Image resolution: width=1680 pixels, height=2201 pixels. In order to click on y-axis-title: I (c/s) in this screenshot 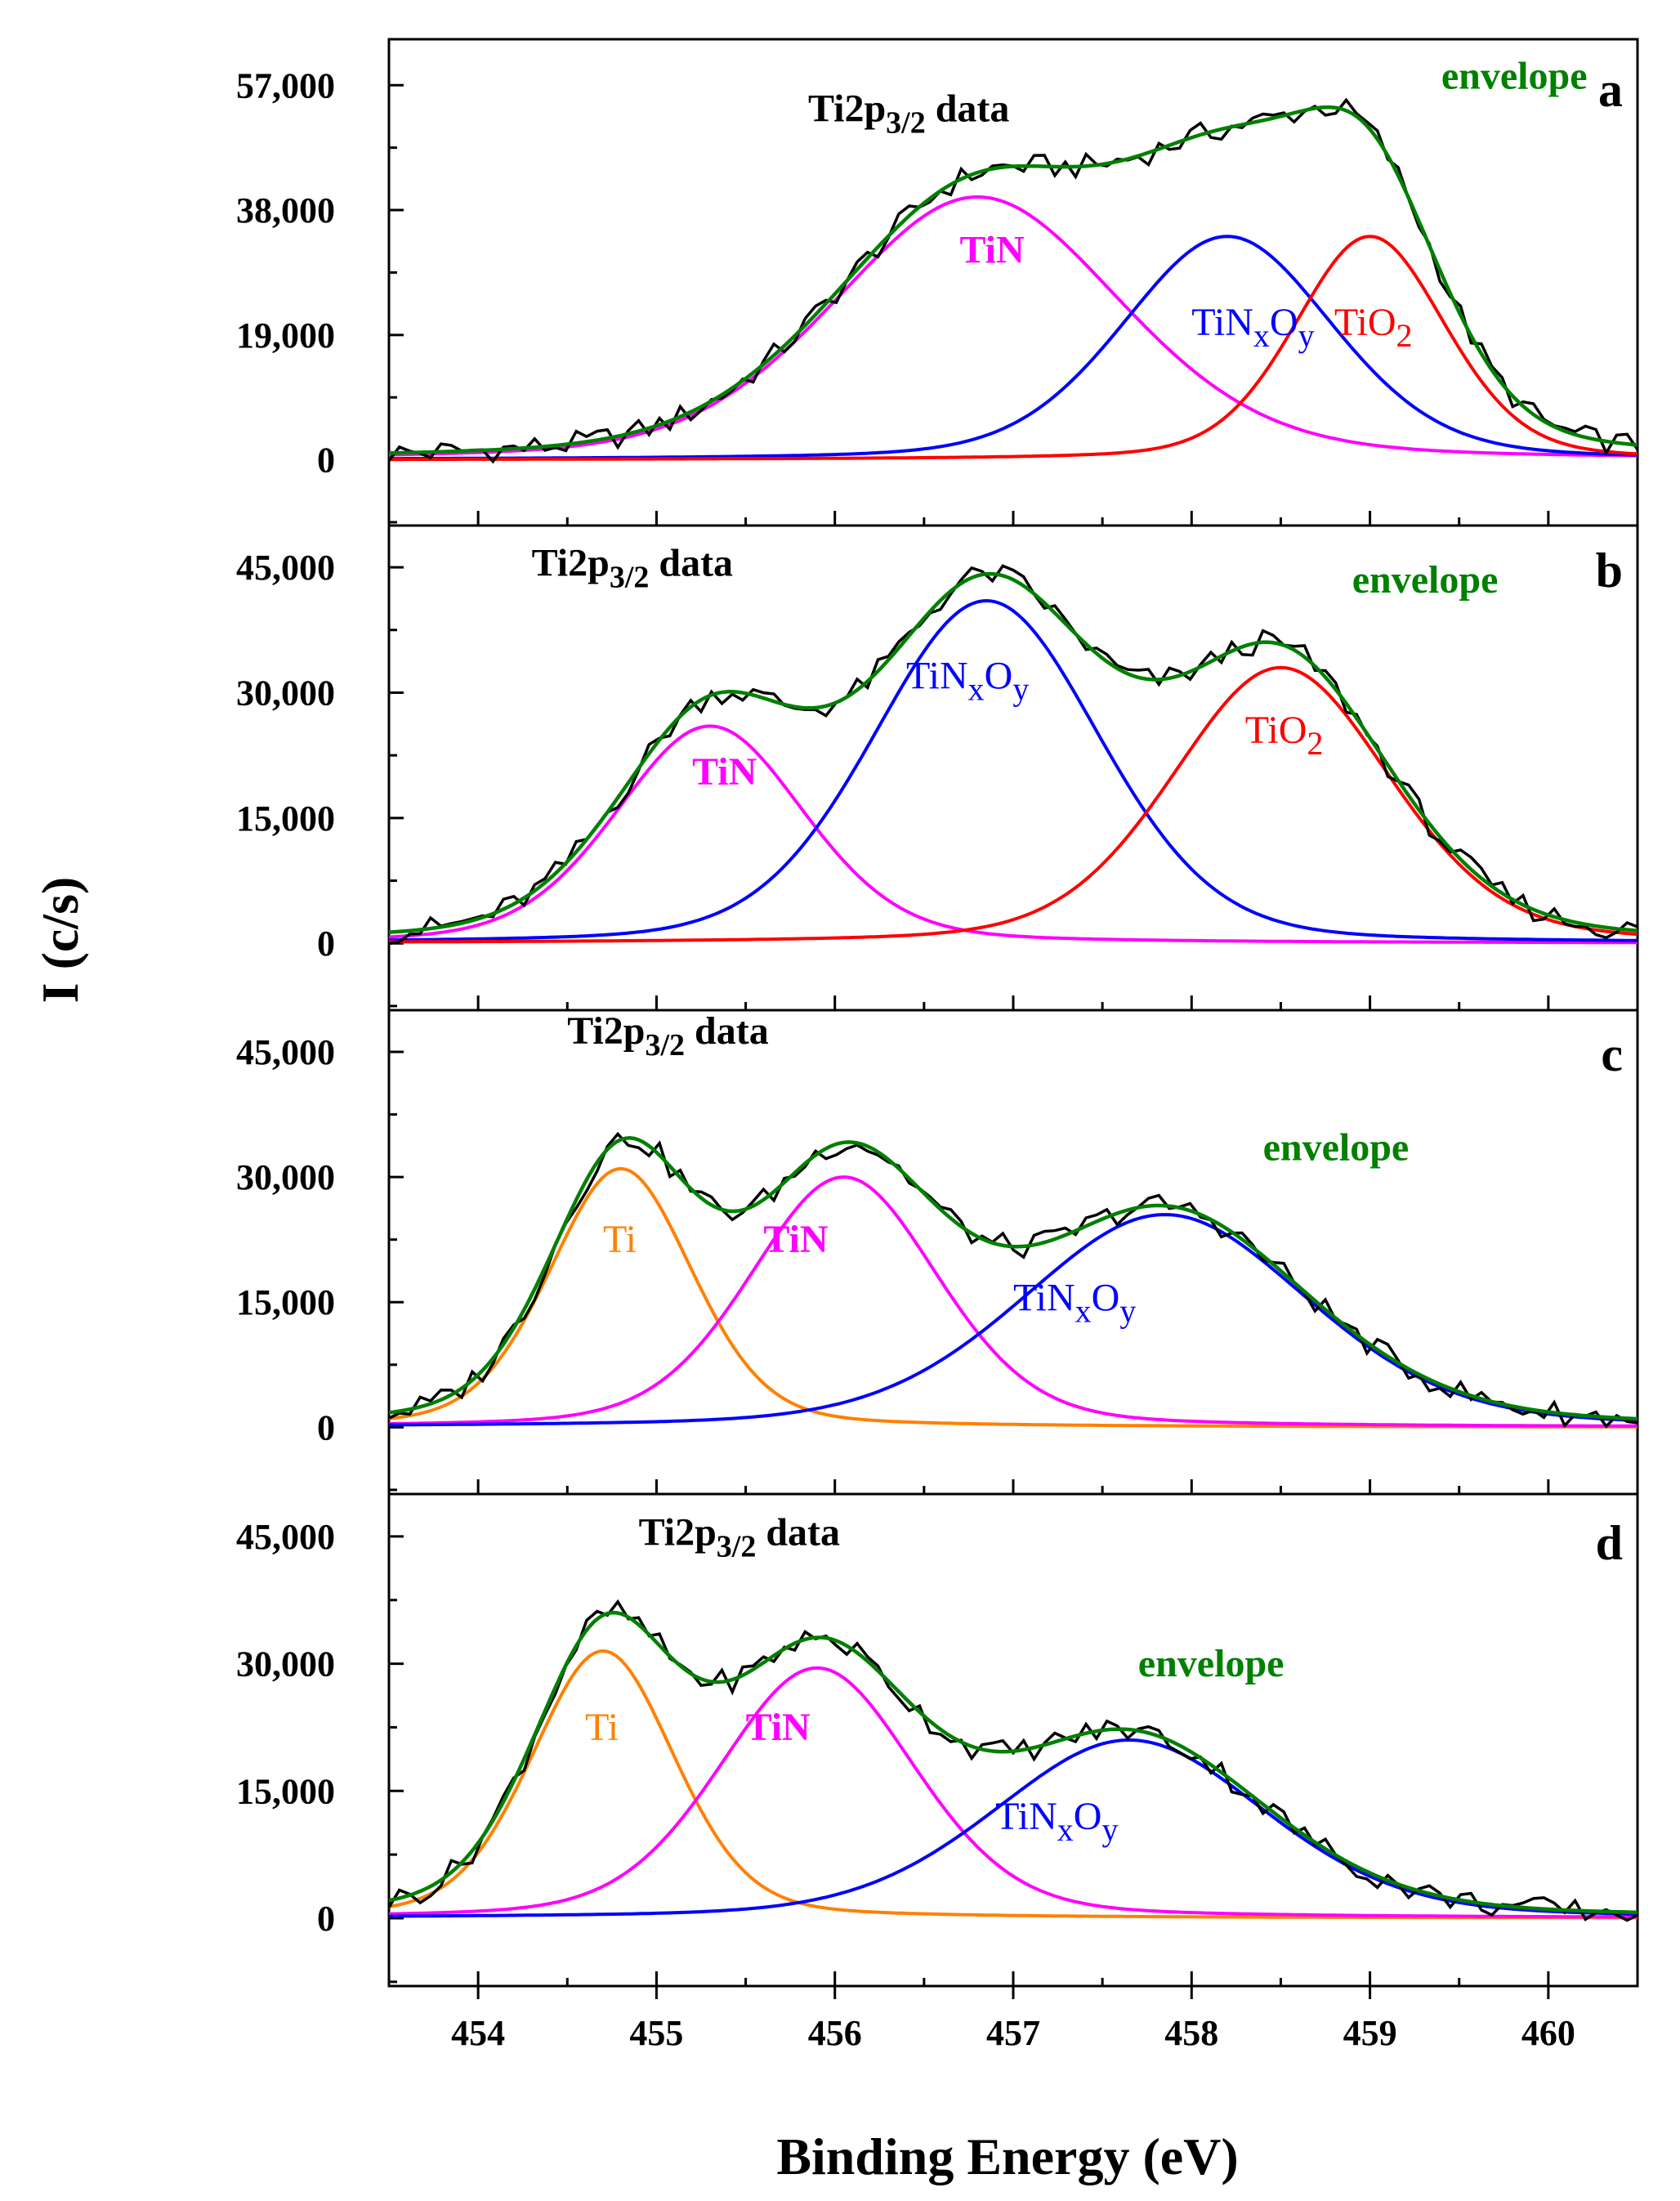, I will do `click(60, 940)`.